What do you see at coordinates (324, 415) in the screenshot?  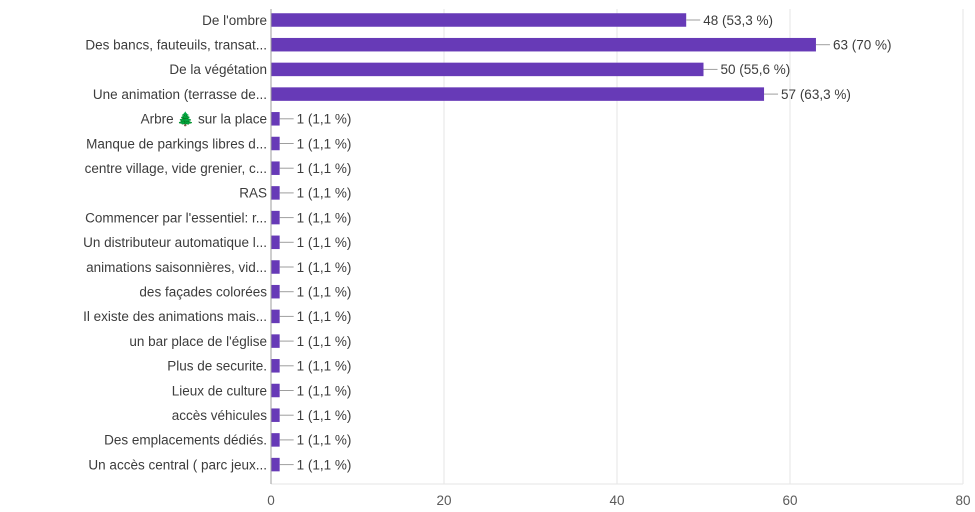 I see `value-label-16: 1 (1,1 %)` at bounding box center [324, 415].